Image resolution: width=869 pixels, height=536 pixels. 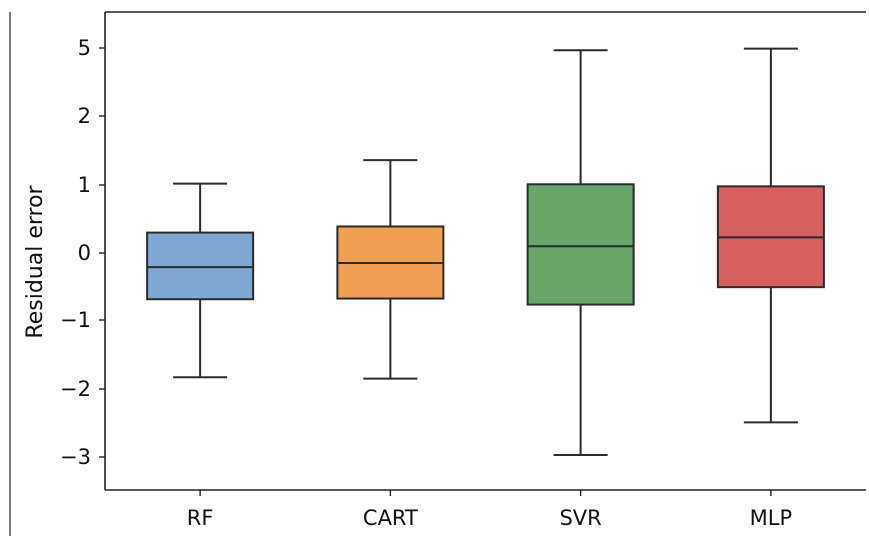 What do you see at coordinates (35, 261) in the screenshot?
I see `y-axis-label: Residual error` at bounding box center [35, 261].